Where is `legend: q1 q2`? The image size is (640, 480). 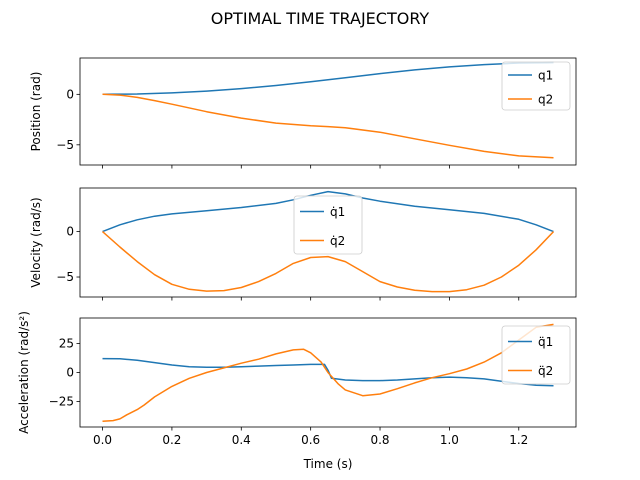
legend: q1 q2 is located at coordinates (536, 86).